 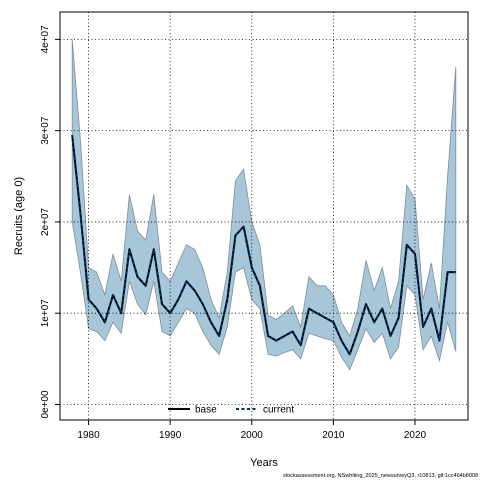 What do you see at coordinates (45, 39) in the screenshot?
I see `y-tick-label-4: 4e+07` at bounding box center [45, 39].